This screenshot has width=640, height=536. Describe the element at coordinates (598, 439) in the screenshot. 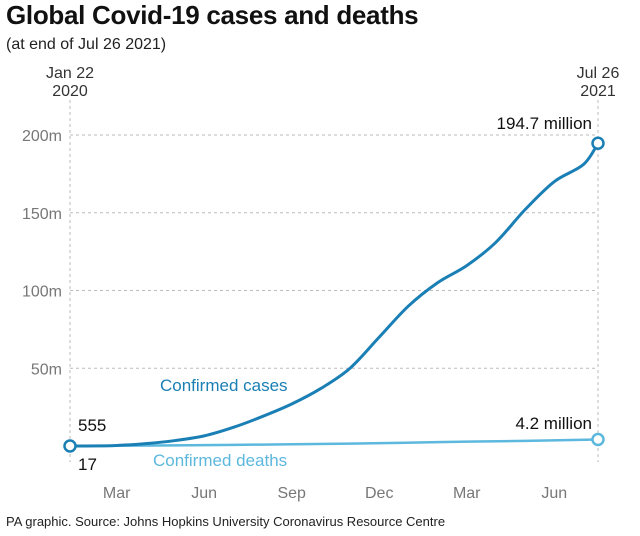

I see `deaths-end-marker` at that location.